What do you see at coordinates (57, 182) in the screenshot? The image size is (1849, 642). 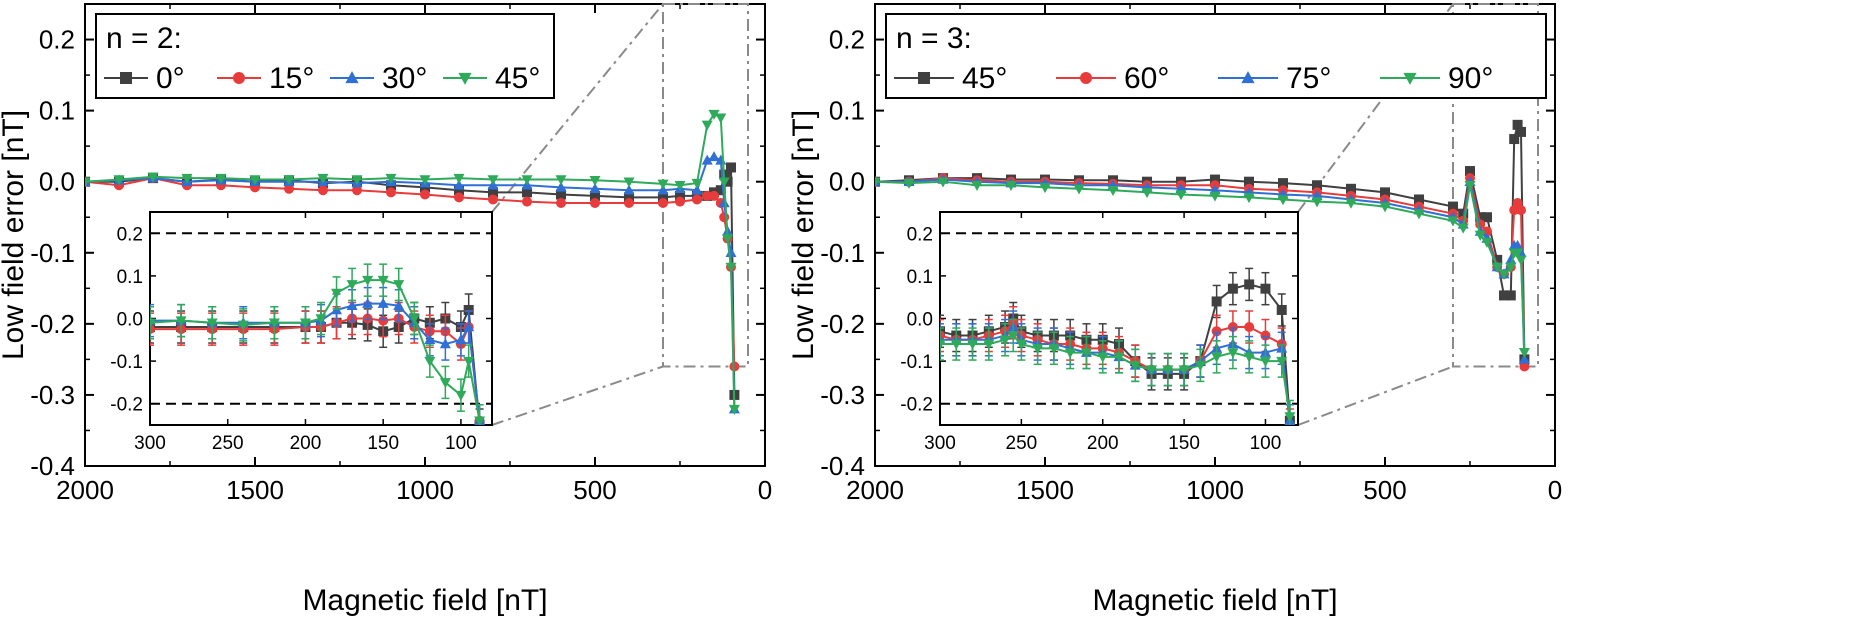 I see `y-tick-label: 0.0` at bounding box center [57, 182].